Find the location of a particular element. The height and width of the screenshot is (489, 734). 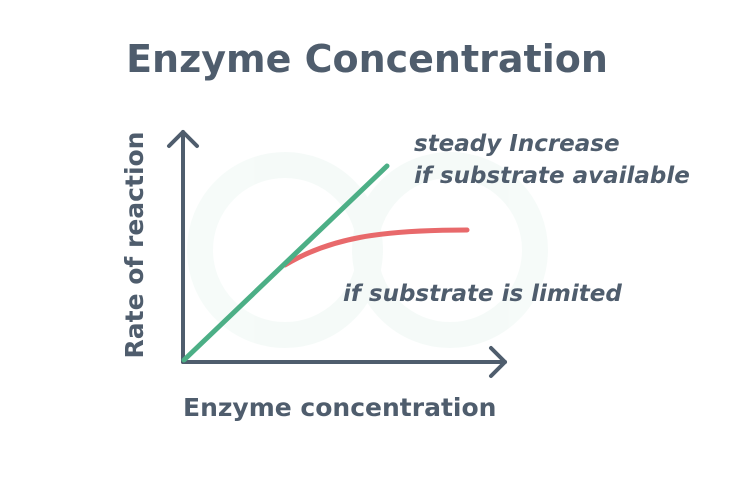

title: Enzyme Concentration is located at coordinates (367, 59).